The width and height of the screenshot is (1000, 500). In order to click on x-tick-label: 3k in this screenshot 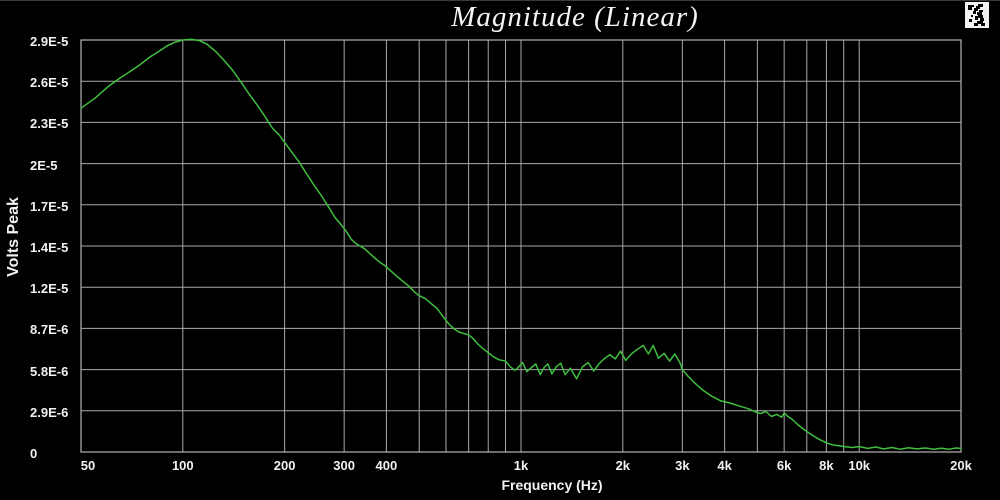, I will do `click(682, 465)`.